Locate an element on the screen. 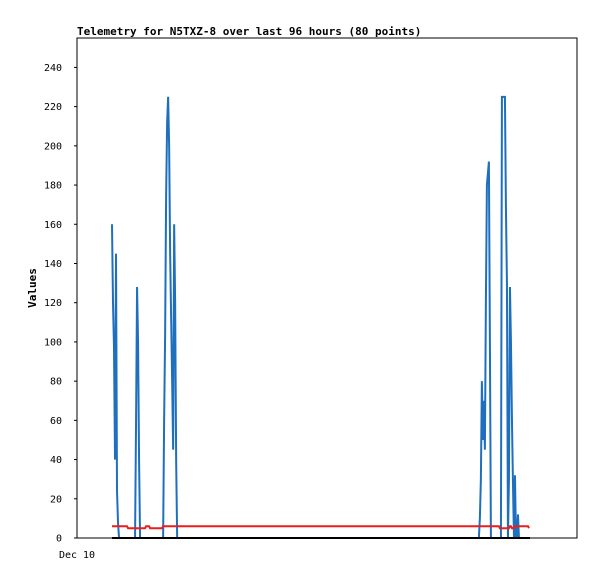  y-tick-label: 220 is located at coordinates (53, 107).